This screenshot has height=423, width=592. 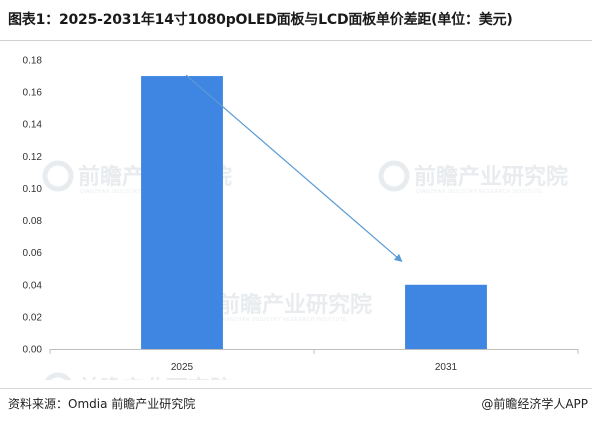 What do you see at coordinates (33, 350) in the screenshot?
I see `y-tick-label: 0.00` at bounding box center [33, 350].